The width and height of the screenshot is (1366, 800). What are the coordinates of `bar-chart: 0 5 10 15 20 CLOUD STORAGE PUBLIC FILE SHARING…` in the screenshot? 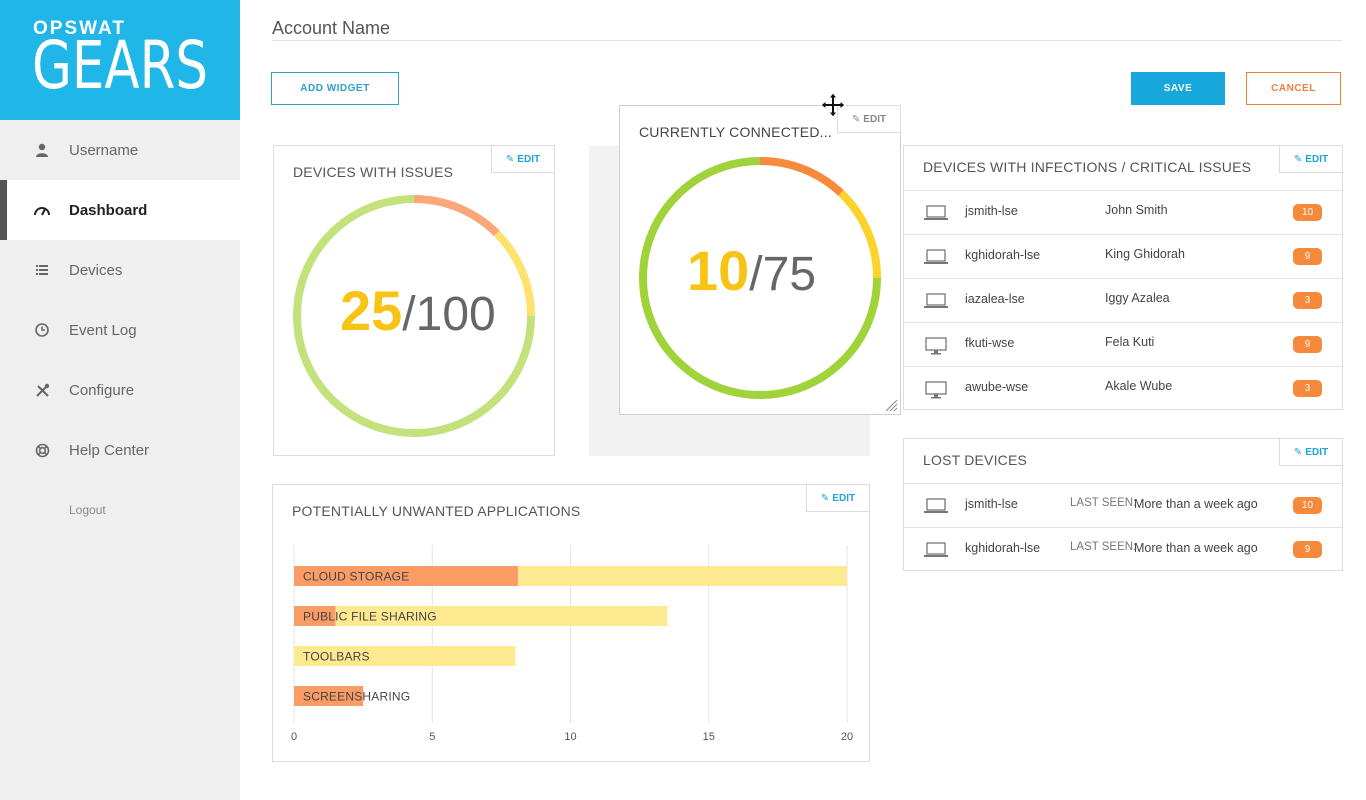 It's located at (572, 644).